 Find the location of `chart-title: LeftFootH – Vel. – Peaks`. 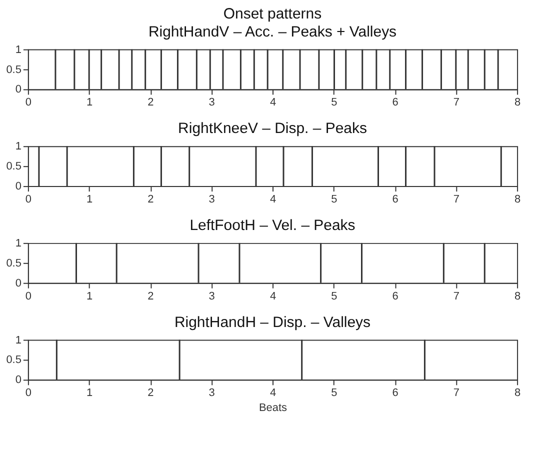

chart-title: LeftFootH – Vel. – Peaks is located at coordinates (273, 225).